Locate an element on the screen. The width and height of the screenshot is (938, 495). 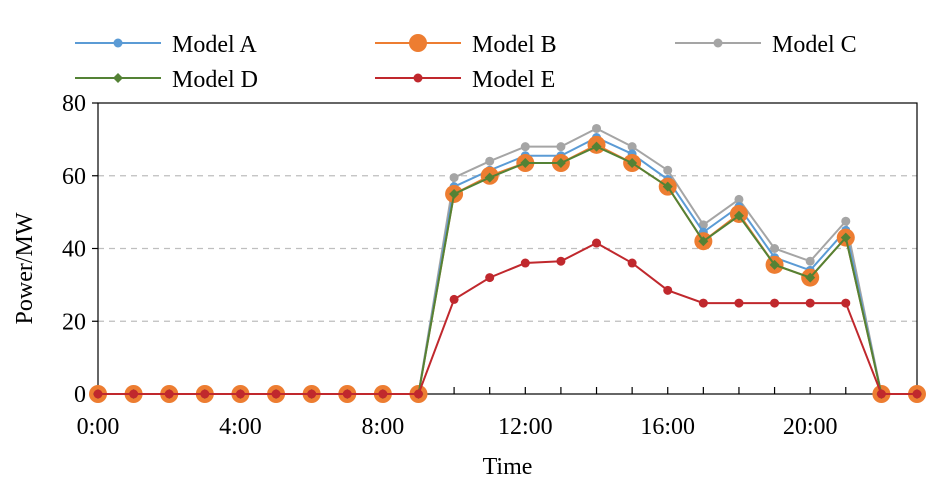
x-axis-title: Time is located at coordinates (508, 467).